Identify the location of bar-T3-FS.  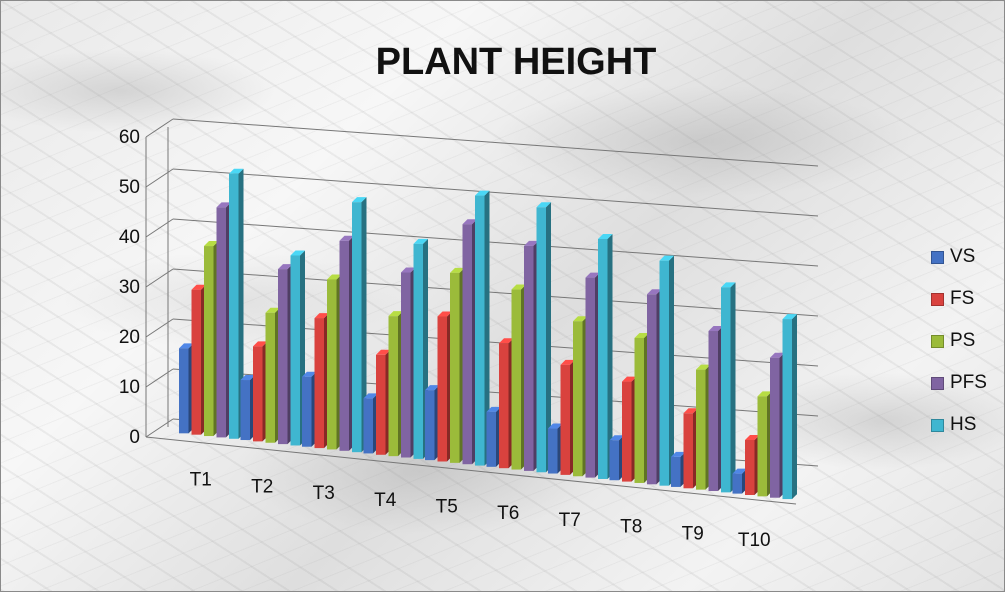
(319, 383).